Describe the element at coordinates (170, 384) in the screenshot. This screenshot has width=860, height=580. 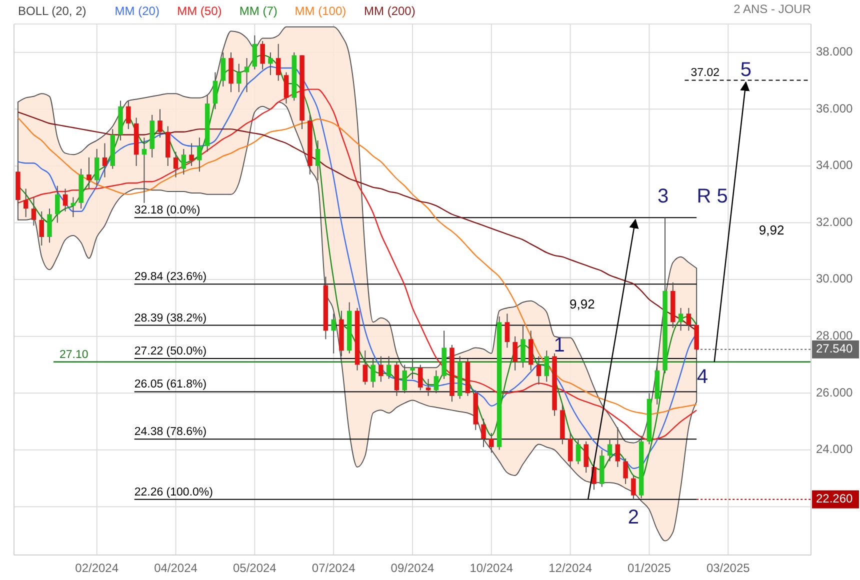
I see `ref-line-label: 26.05 (61.8%)` at that location.